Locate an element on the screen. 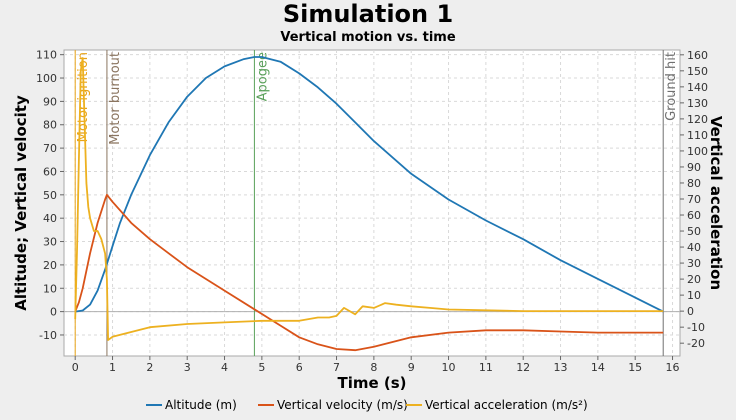  x-axis-title: Time (s) is located at coordinates (371, 383).